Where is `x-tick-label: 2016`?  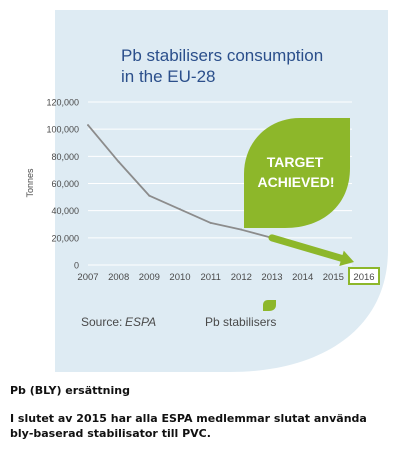 x-tick-label: 2016 is located at coordinates (363, 277).